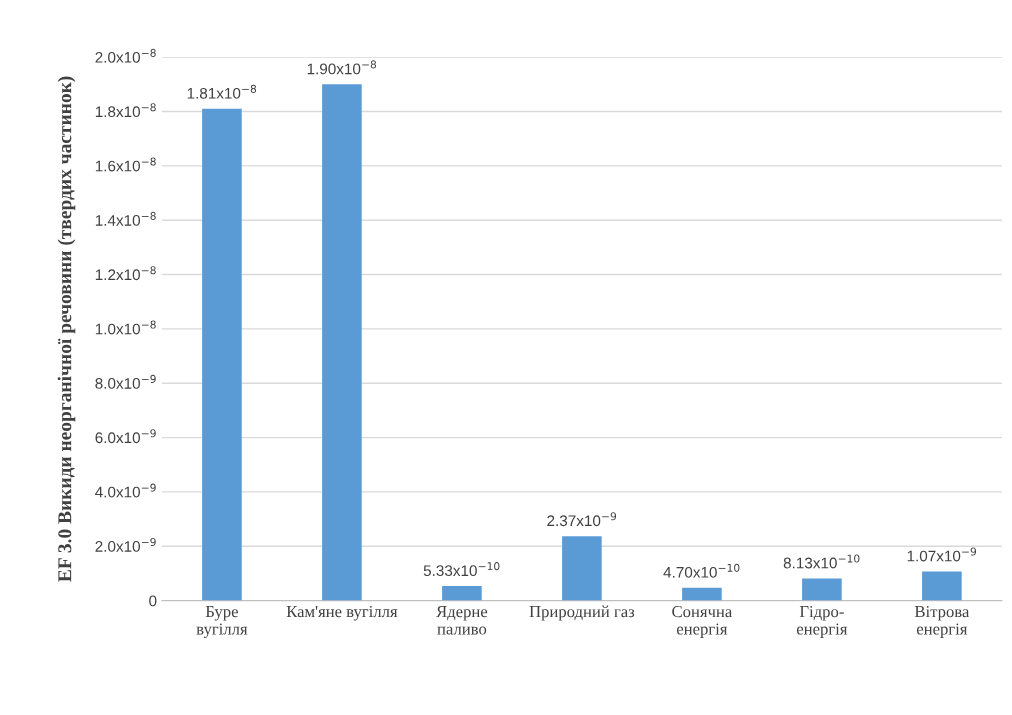 The image size is (1012, 715). Describe the element at coordinates (125, 273) in the screenshot. I see `y-tick-label: 1.2x10$^{−8}$` at that location.